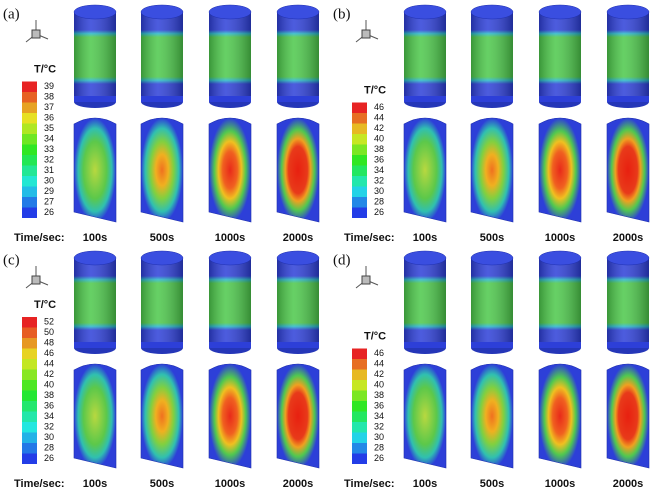  I want to click on colorbar-tick-label: 42, so click(379, 374).